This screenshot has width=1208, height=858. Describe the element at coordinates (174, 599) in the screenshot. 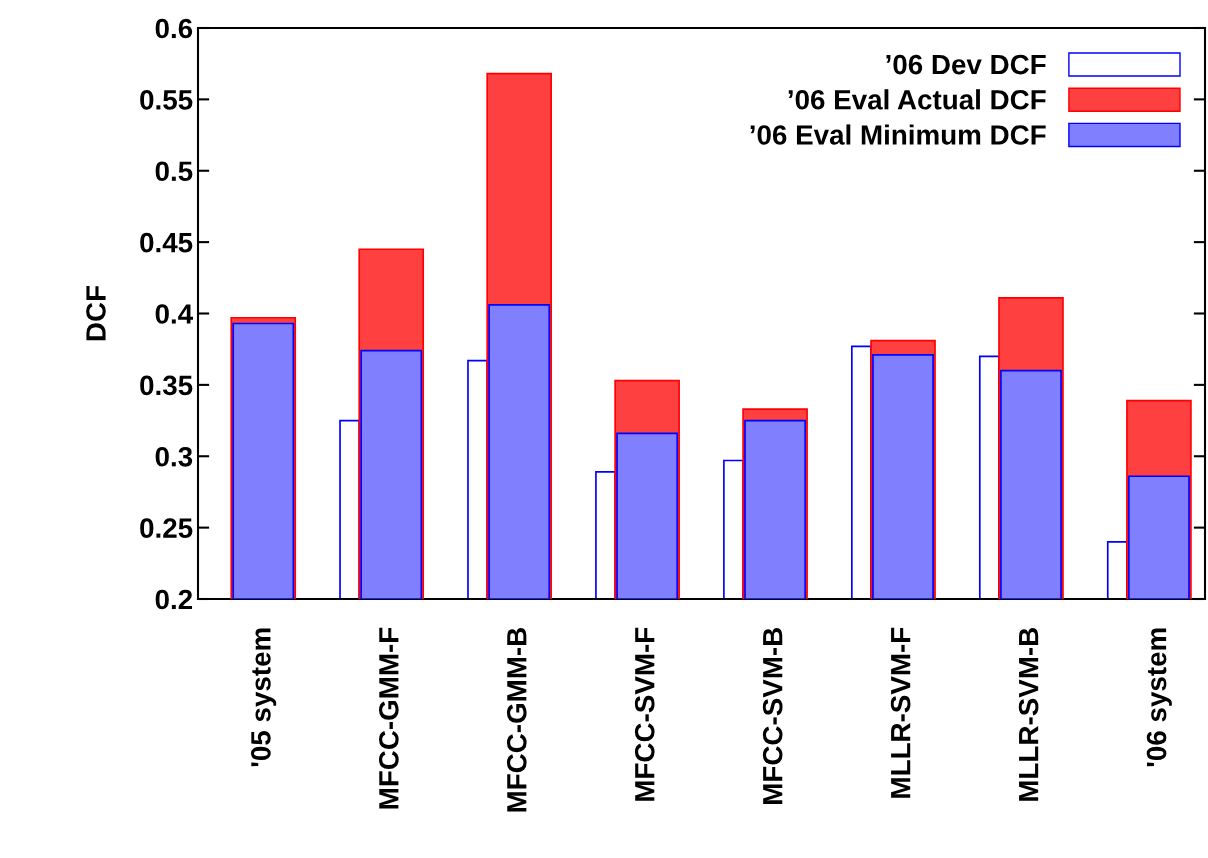

I see `y-tick-label: 0.2` at that location.